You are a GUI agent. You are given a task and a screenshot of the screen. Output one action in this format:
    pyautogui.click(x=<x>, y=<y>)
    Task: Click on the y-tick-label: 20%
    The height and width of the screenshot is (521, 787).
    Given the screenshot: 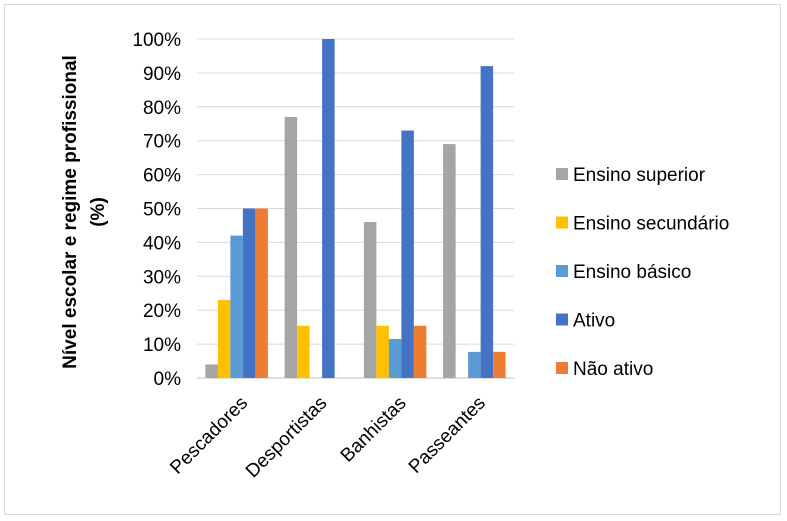 What is the action you would take?
    pyautogui.click(x=162, y=311)
    